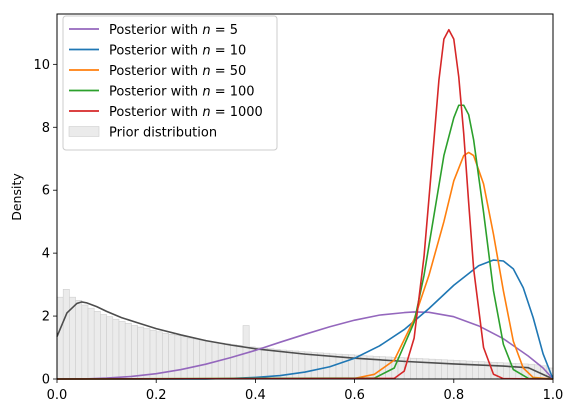 The image size is (573, 413). Describe the element at coordinates (182, 92) in the screenshot. I see `legend-label: Posterior with n = 100` at that location.